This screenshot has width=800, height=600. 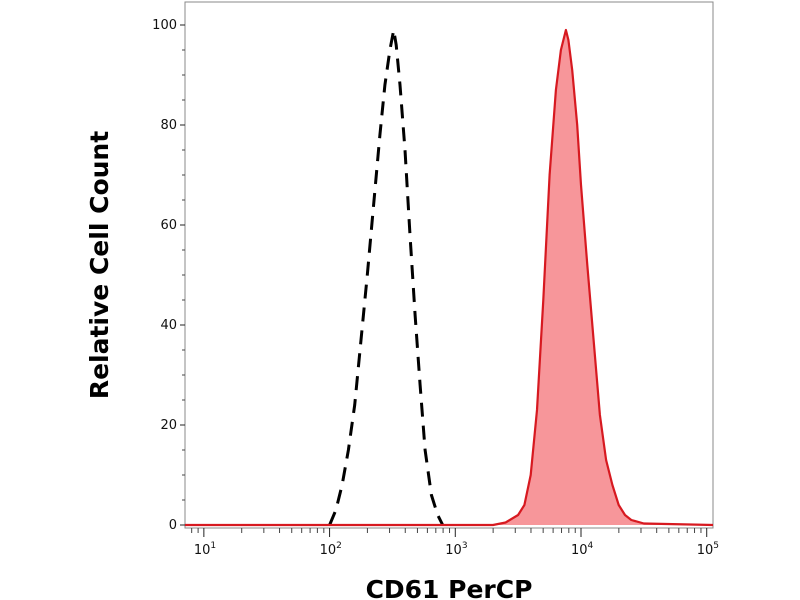 What do you see at coordinates (582, 549) in the screenshot?
I see `x-tick-label: 10⁴` at bounding box center [582, 549].